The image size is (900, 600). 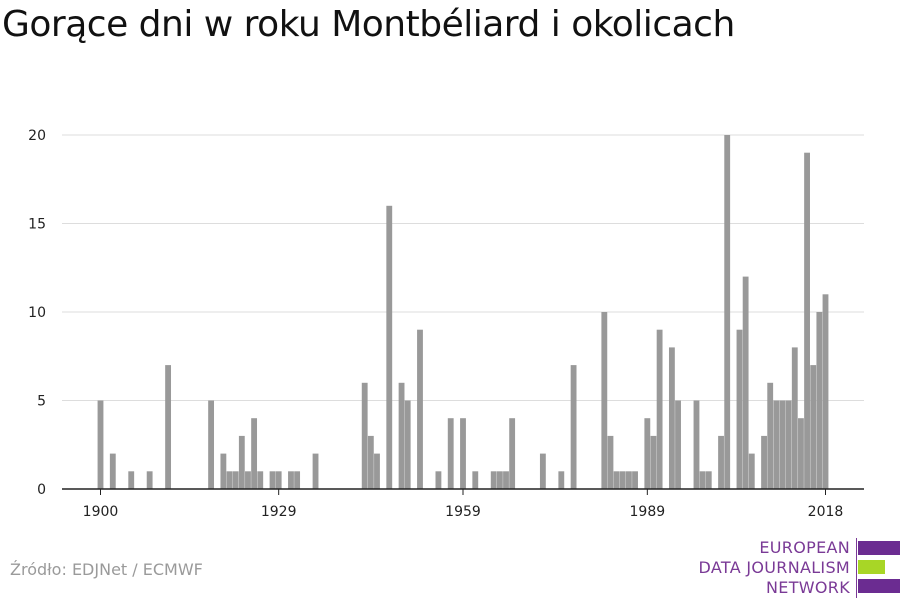 I want to click on x-tick-labels: 1900 1929 1959 1989 2018, so click(x=463, y=504).